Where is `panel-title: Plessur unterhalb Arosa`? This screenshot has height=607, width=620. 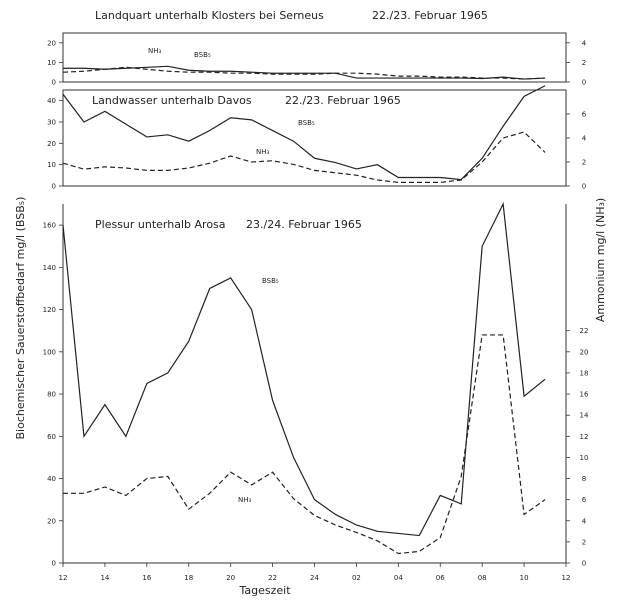 panel-title: Plessur unterhalb Arosa is located at coordinates (160, 224).